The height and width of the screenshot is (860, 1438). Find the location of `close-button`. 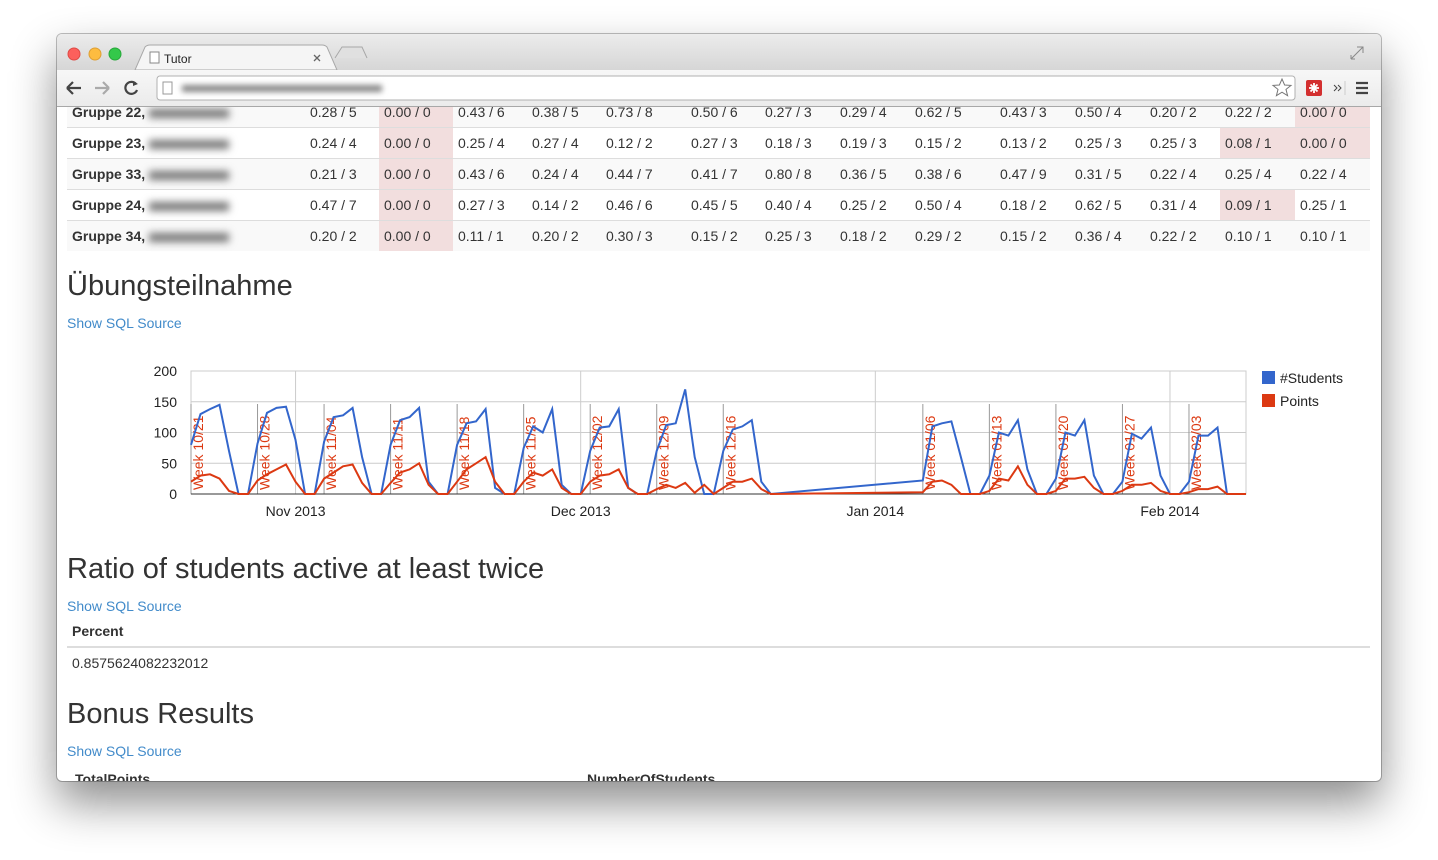

close-button is located at coordinates (74, 54).